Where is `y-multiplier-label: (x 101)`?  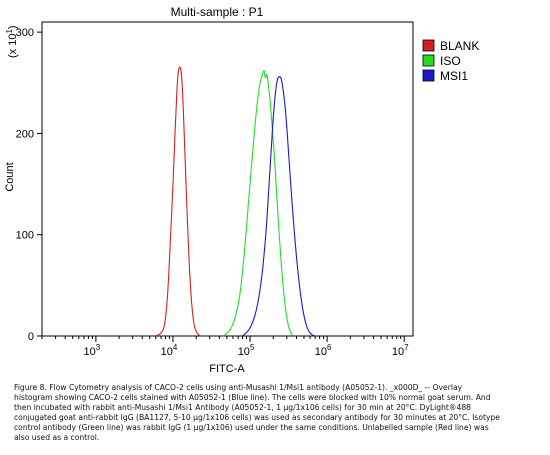 y-multiplier-label: (x 101) is located at coordinates (12, 41).